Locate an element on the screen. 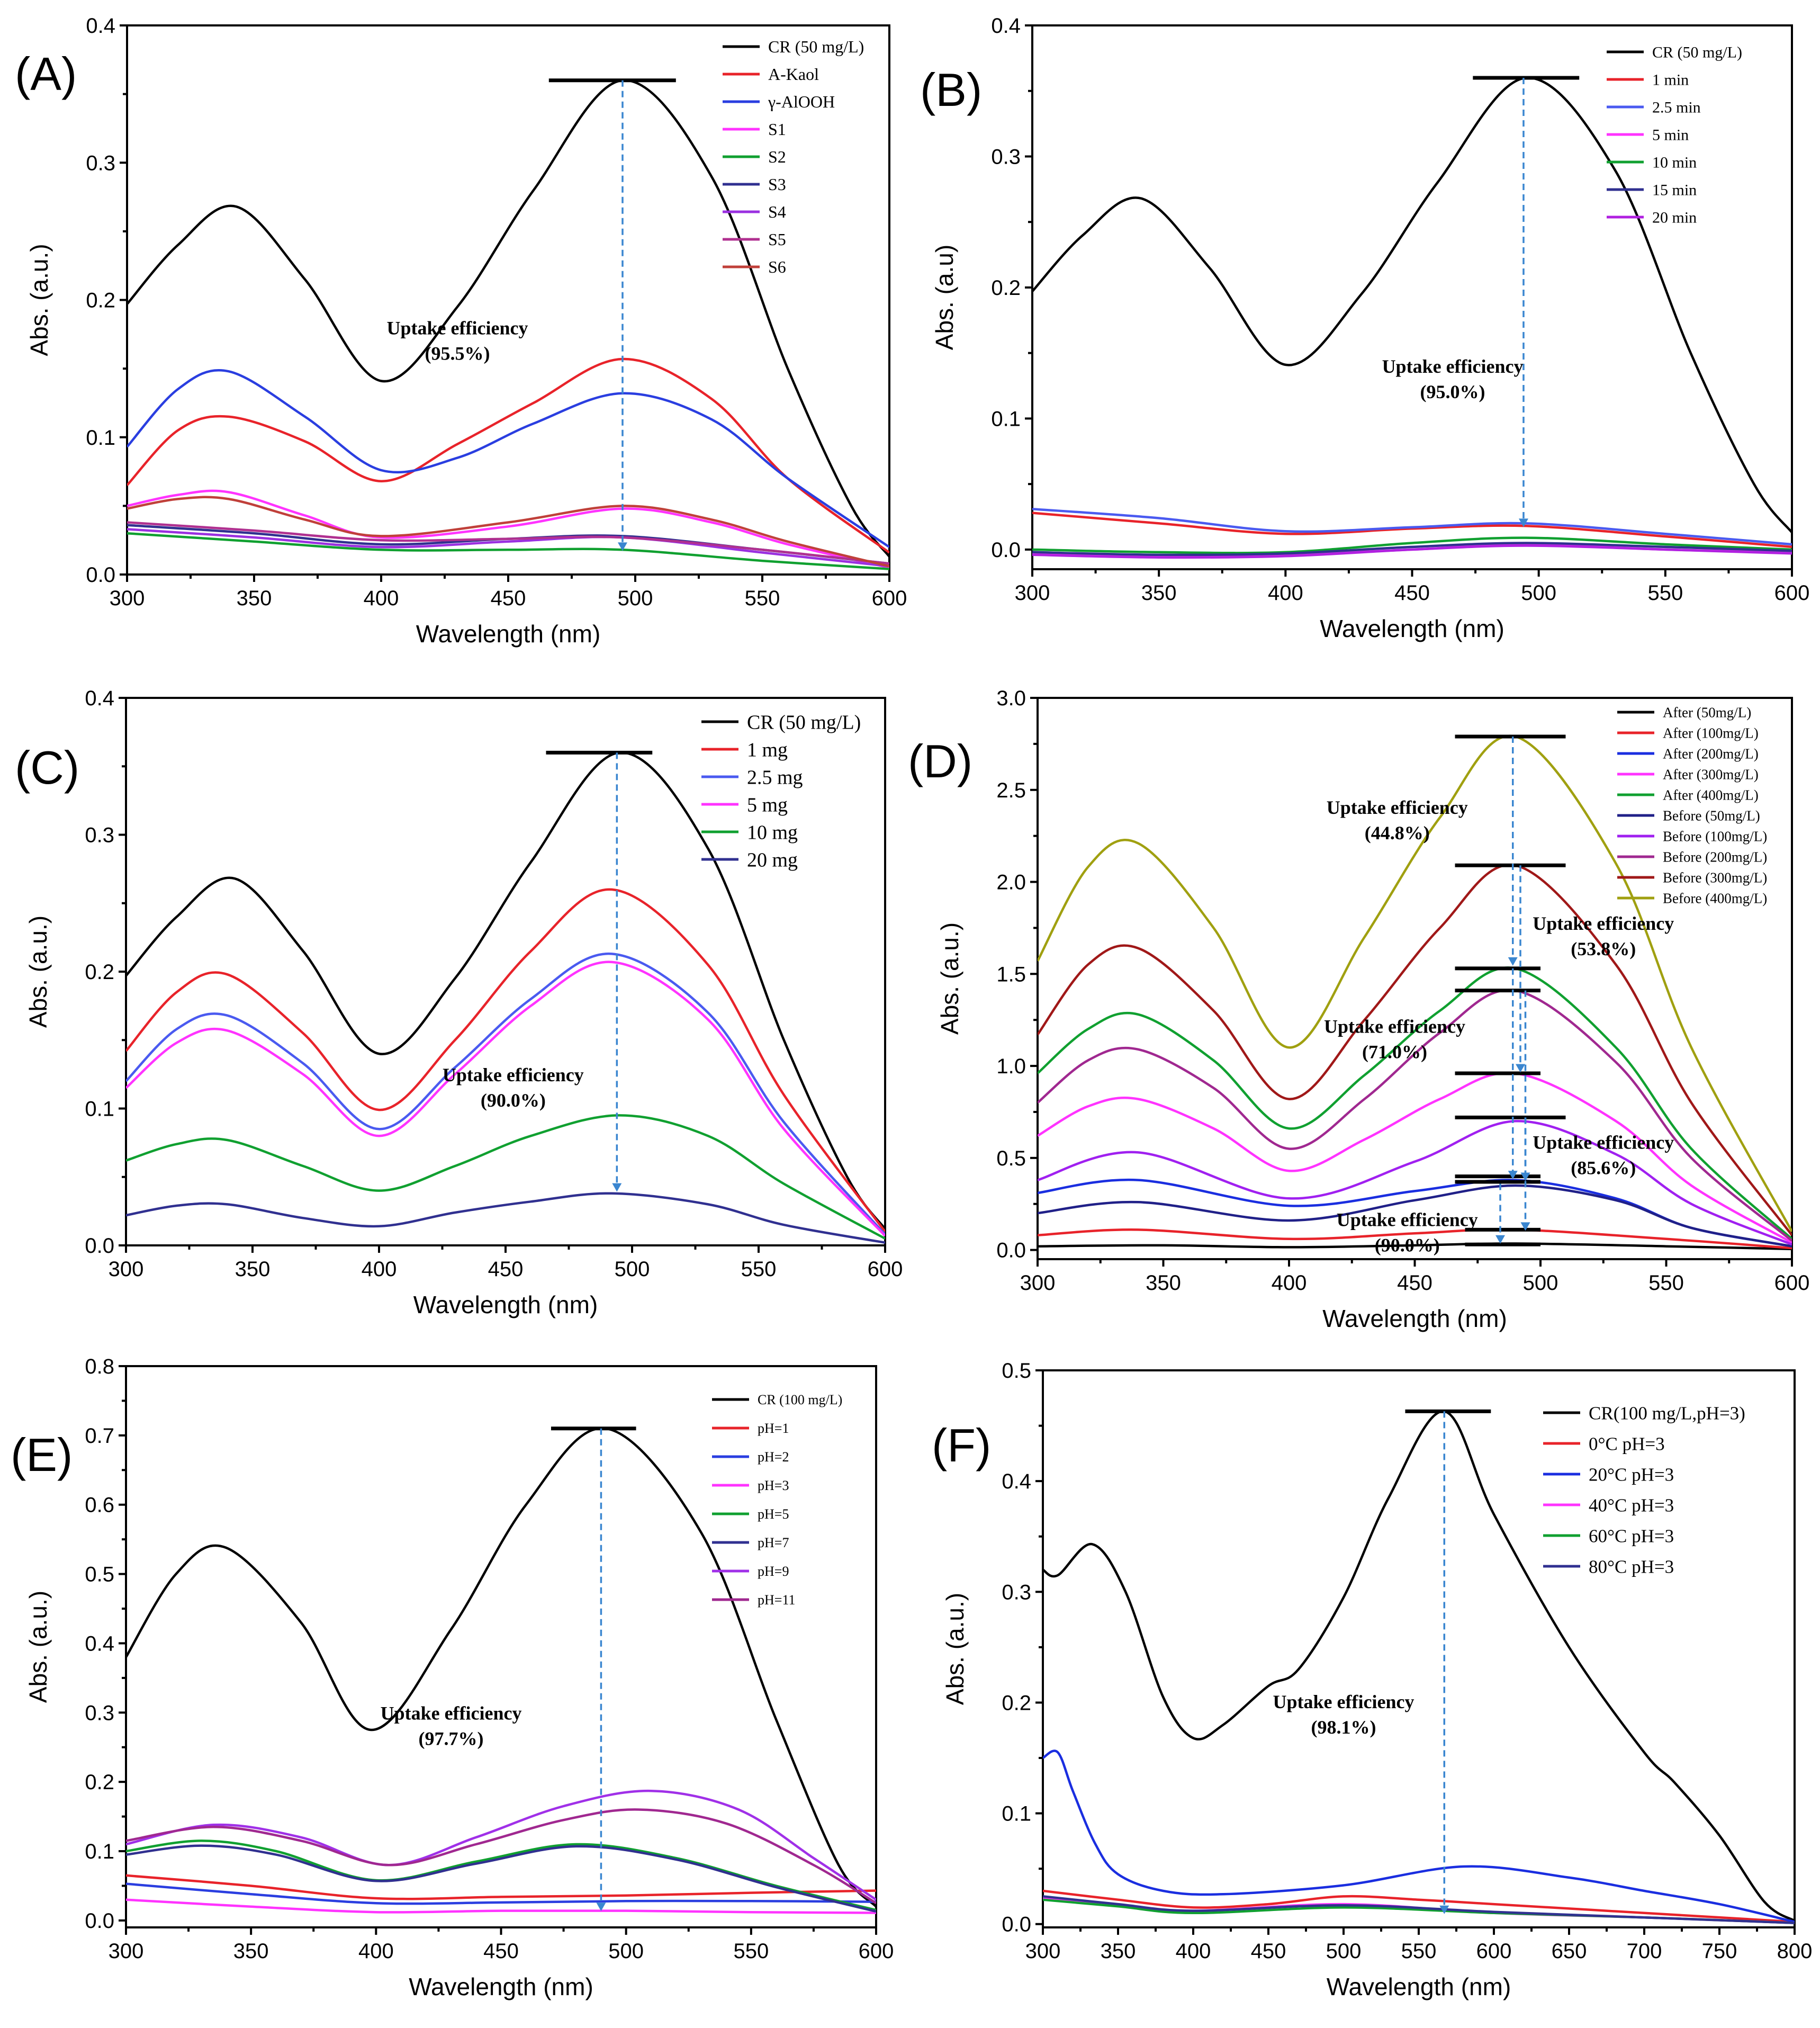 This screenshot has width=1820, height=2028. legend-label: Before (400mg/L) is located at coordinates (1715, 898).